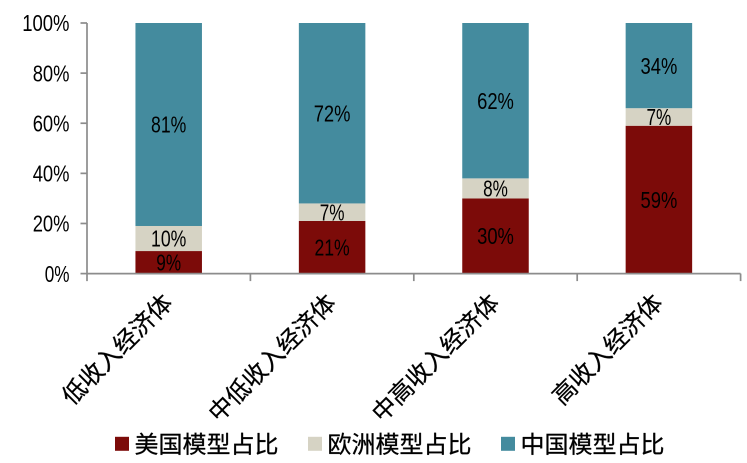 This screenshot has width=747, height=463. Describe the element at coordinates (51, 174) in the screenshot. I see `svg-text: 40%` at that location.